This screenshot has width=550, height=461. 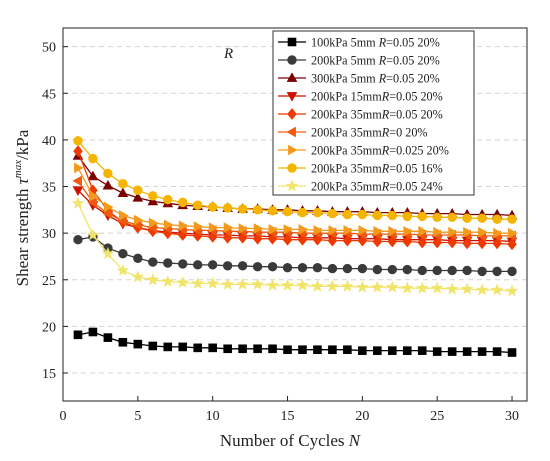 What do you see at coordinates (359, 43) in the screenshot?
I see `legend-item-1: 100kPa 5mm R=0.05 20%` at bounding box center [359, 43].